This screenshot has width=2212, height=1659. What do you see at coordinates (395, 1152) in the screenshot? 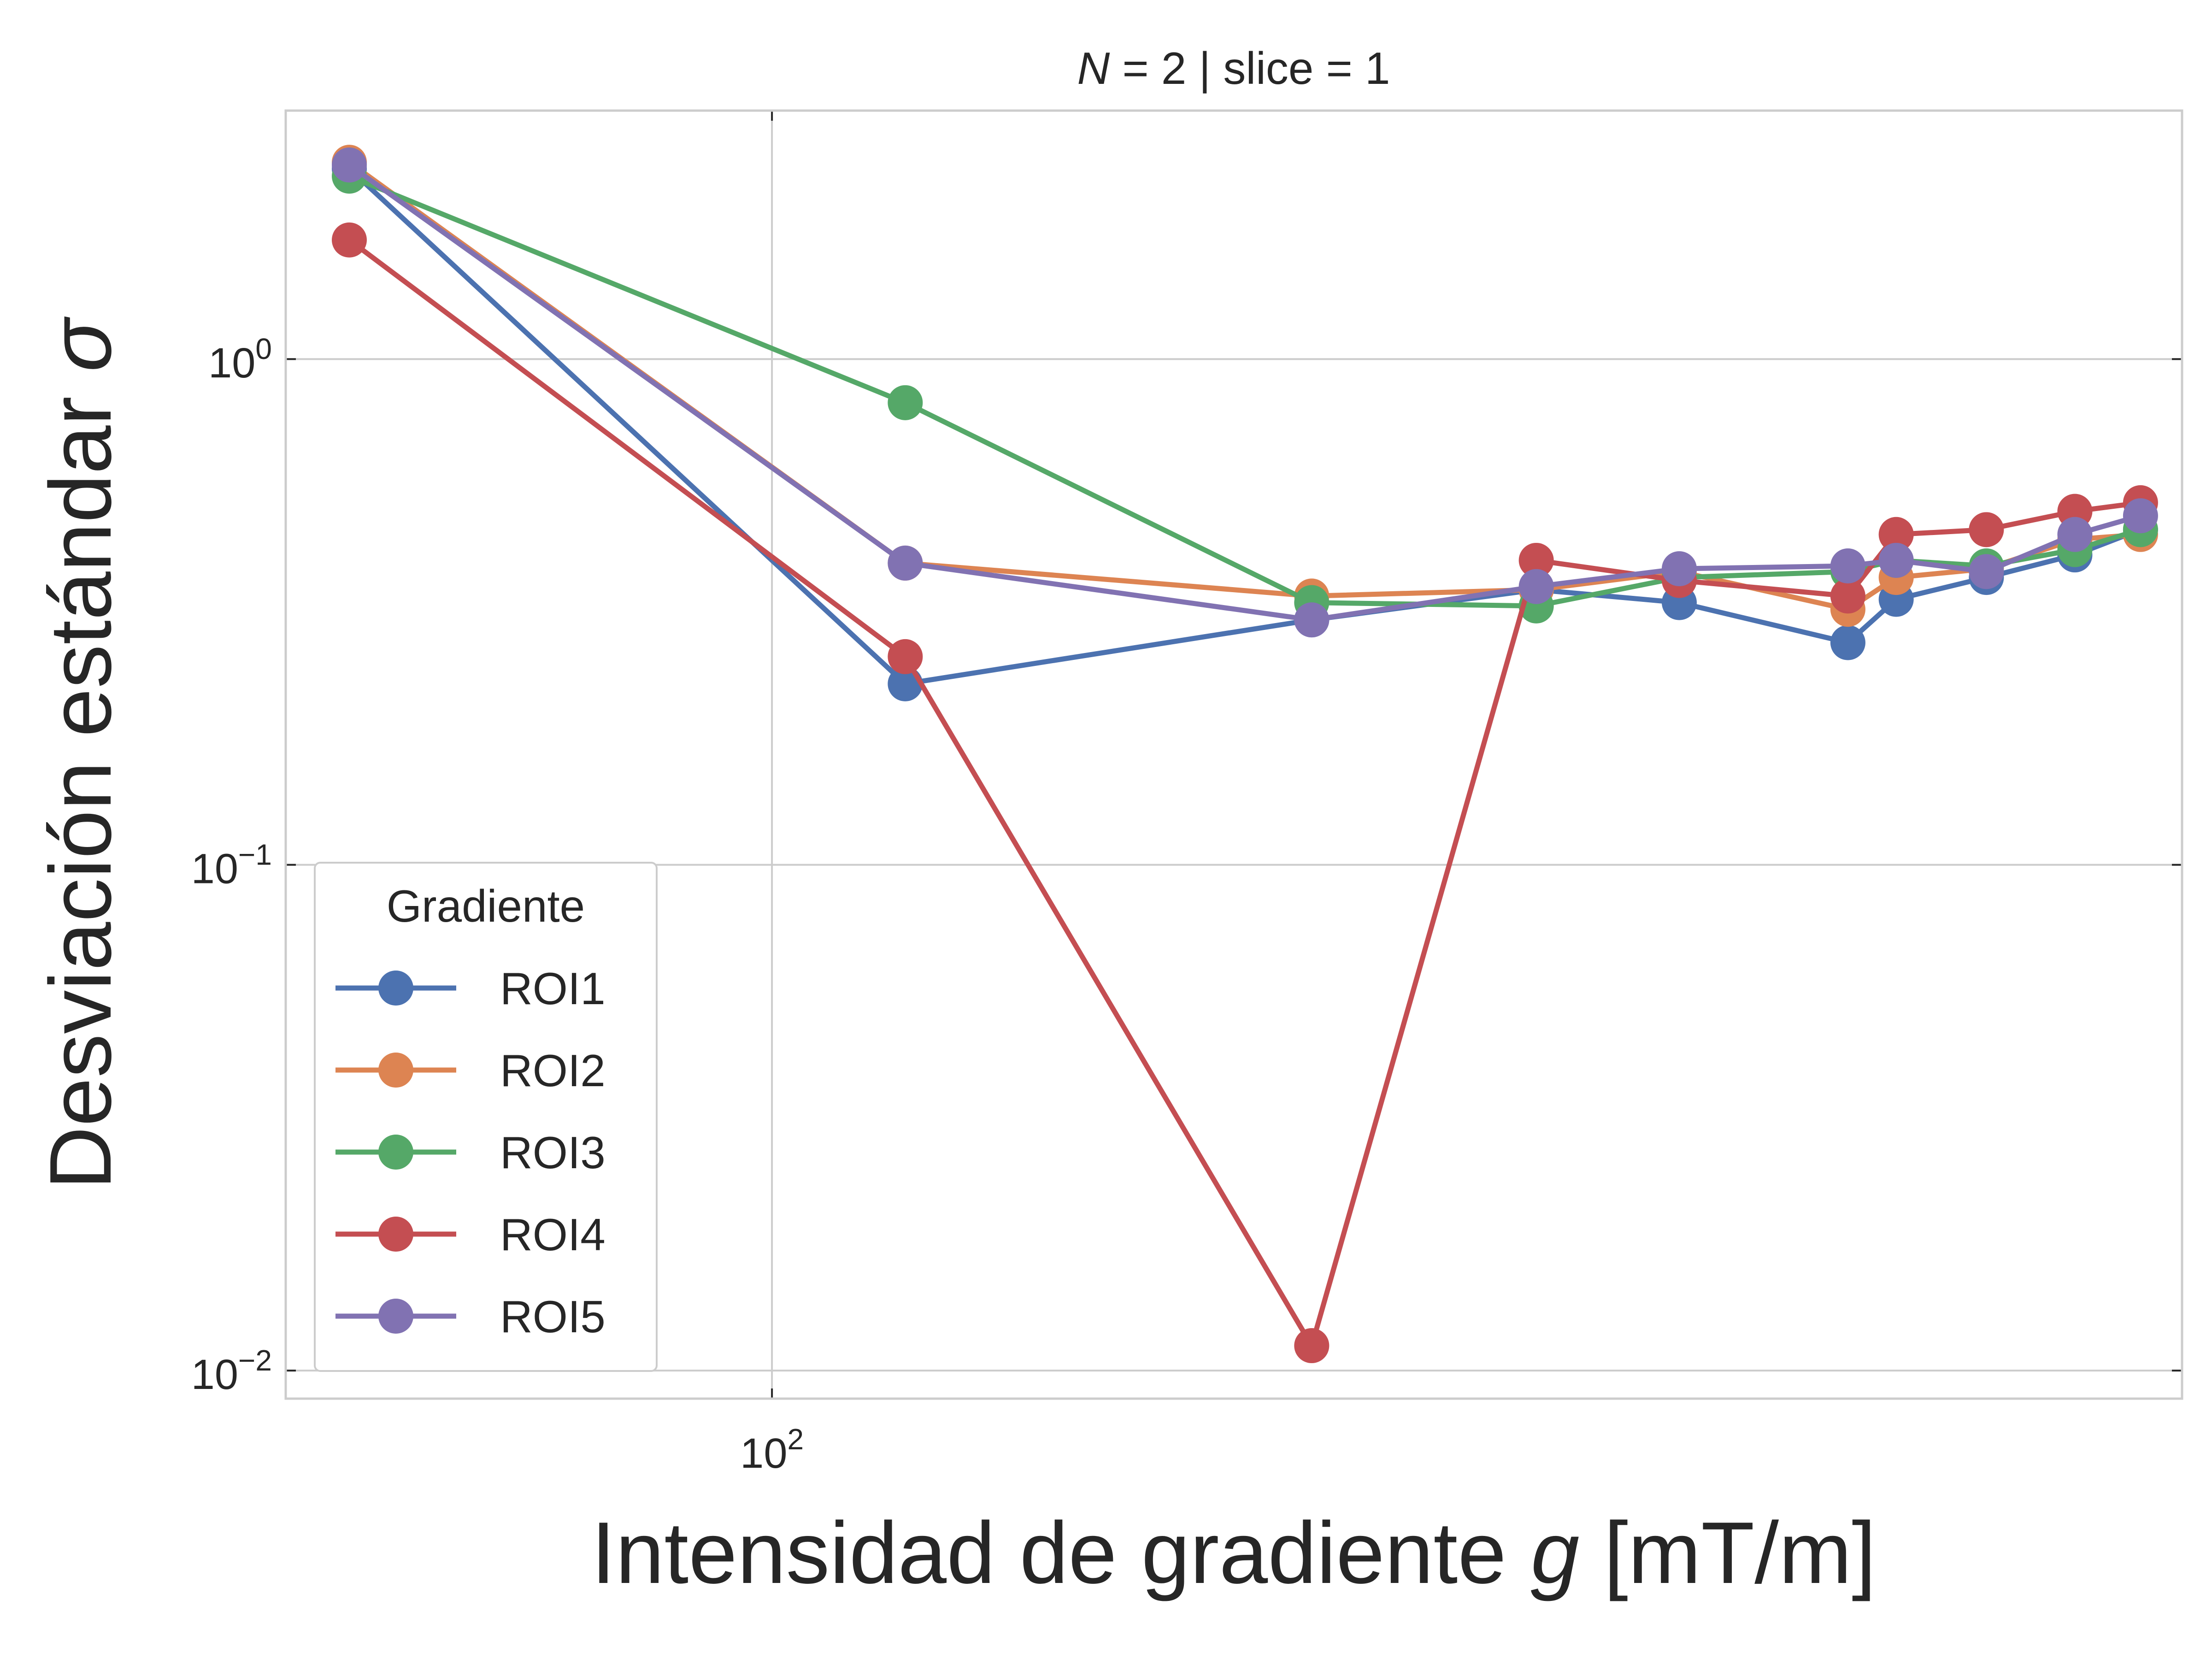
I see `legend-marker-roi3` at bounding box center [395, 1152].